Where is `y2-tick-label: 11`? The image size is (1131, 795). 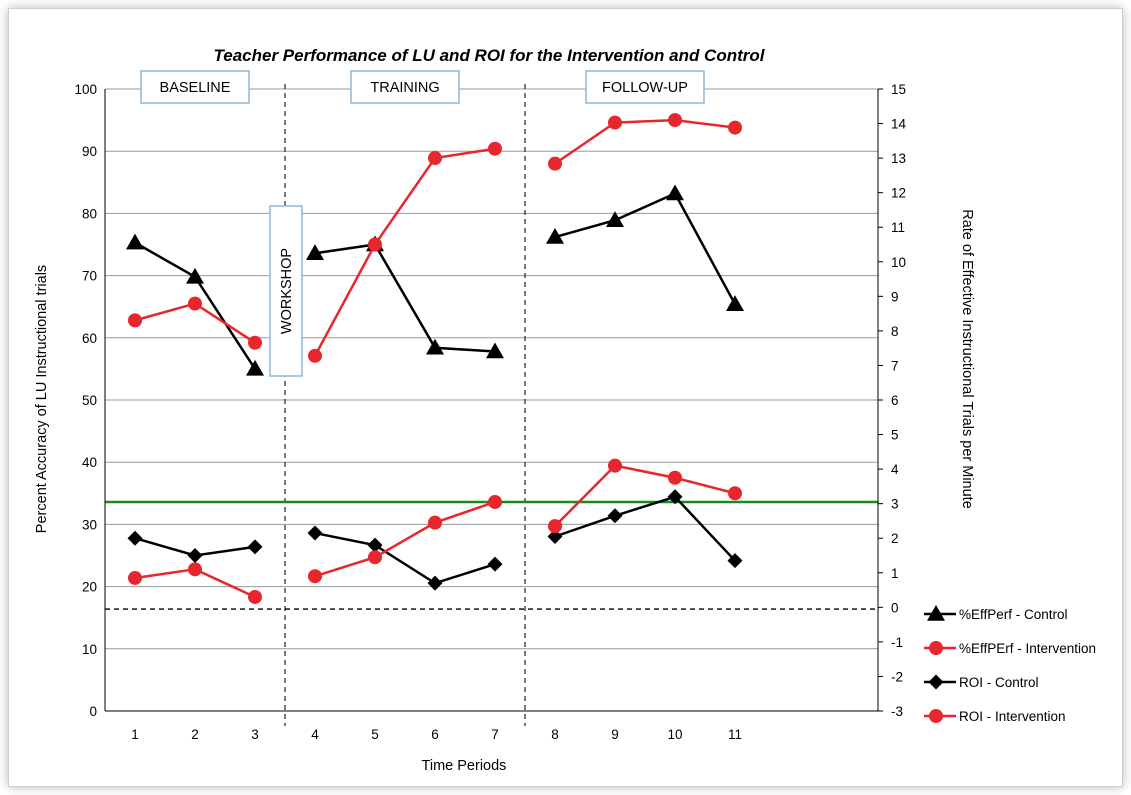
y2-tick-label: 11 is located at coordinates (898, 227).